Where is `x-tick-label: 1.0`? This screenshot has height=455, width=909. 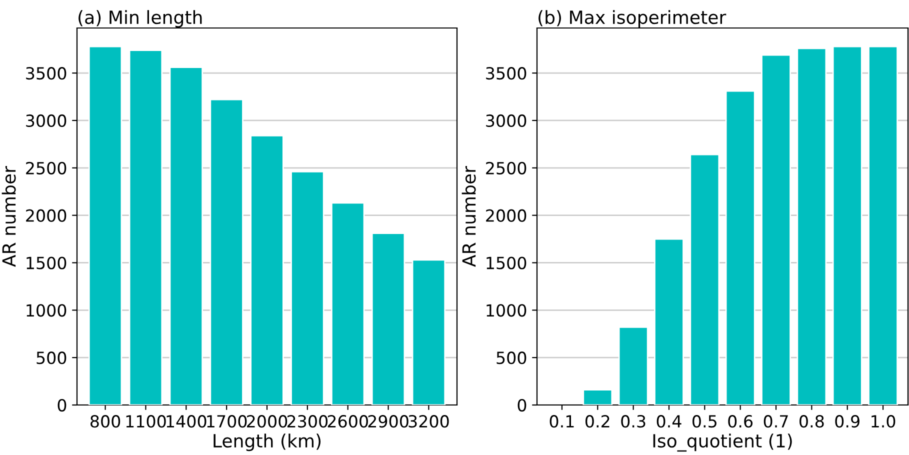 x-tick-label: 1.0 is located at coordinates (884, 421).